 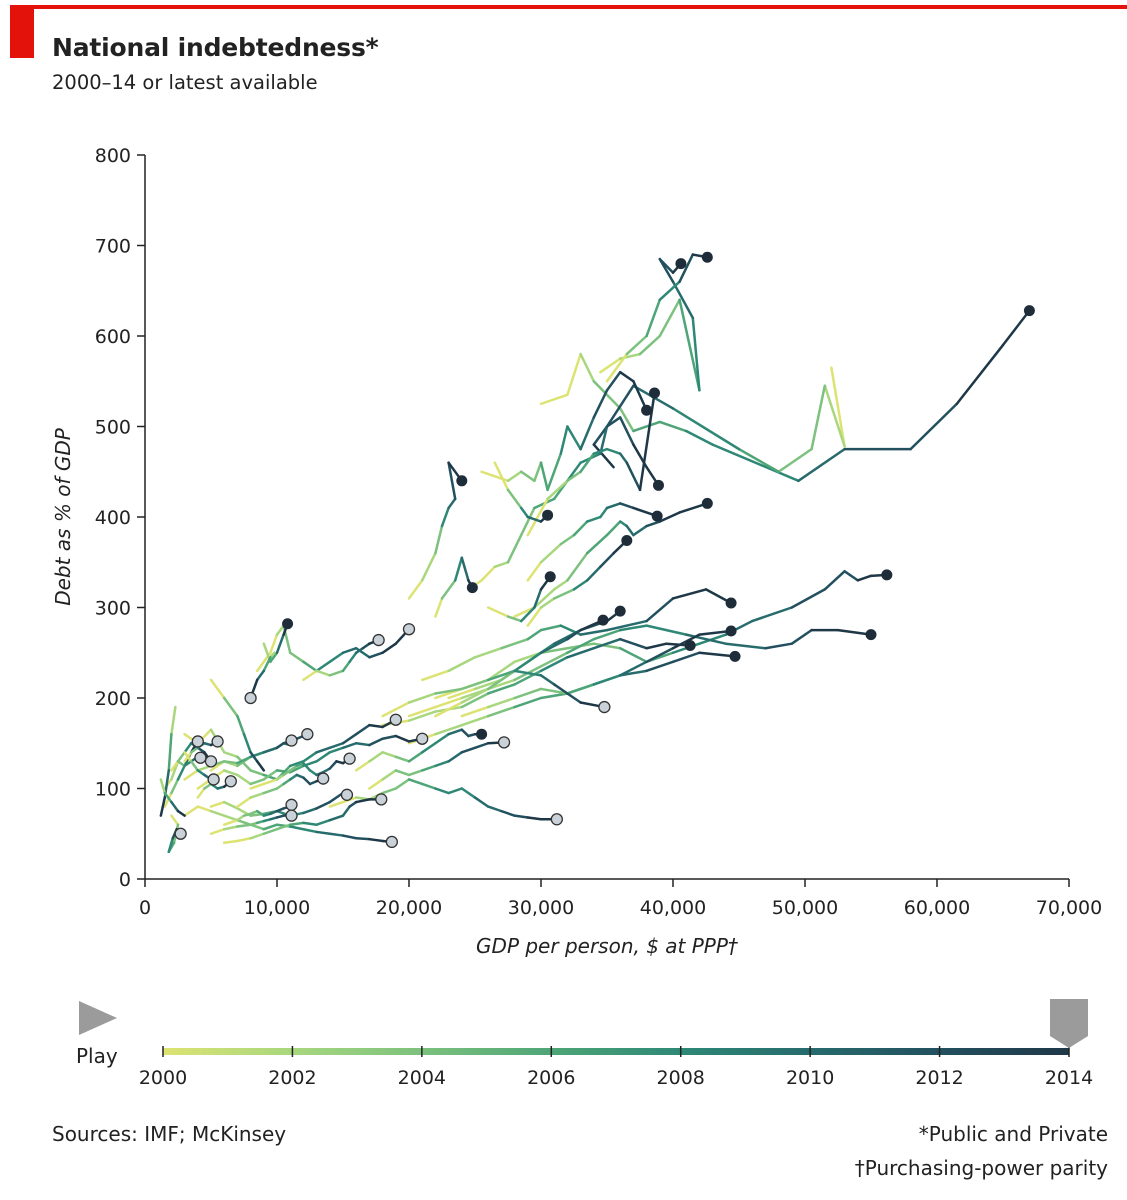 What do you see at coordinates (586, 1044) in the screenshot?
I see `timeline-slider: 2000 2002 2004 2006 2008 2010 2012 2014` at bounding box center [586, 1044].